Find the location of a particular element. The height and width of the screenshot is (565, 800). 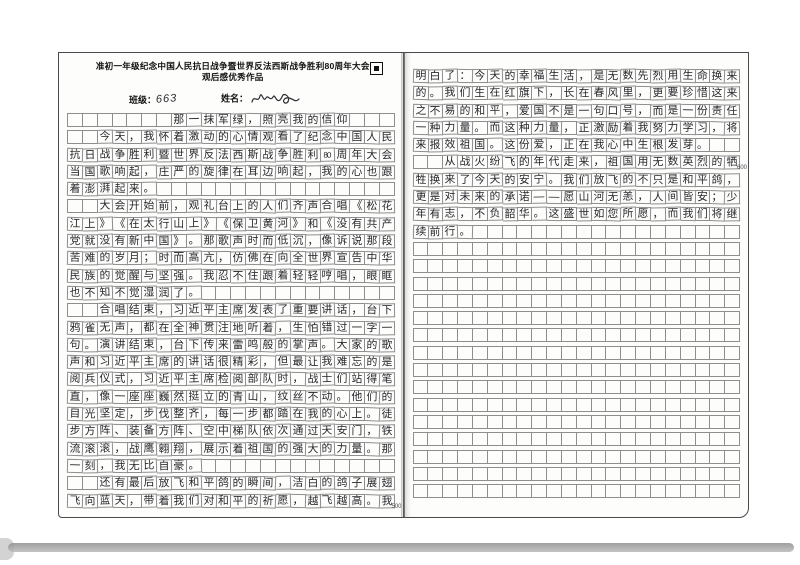

grid-cell: — is located at coordinates (554, 197).